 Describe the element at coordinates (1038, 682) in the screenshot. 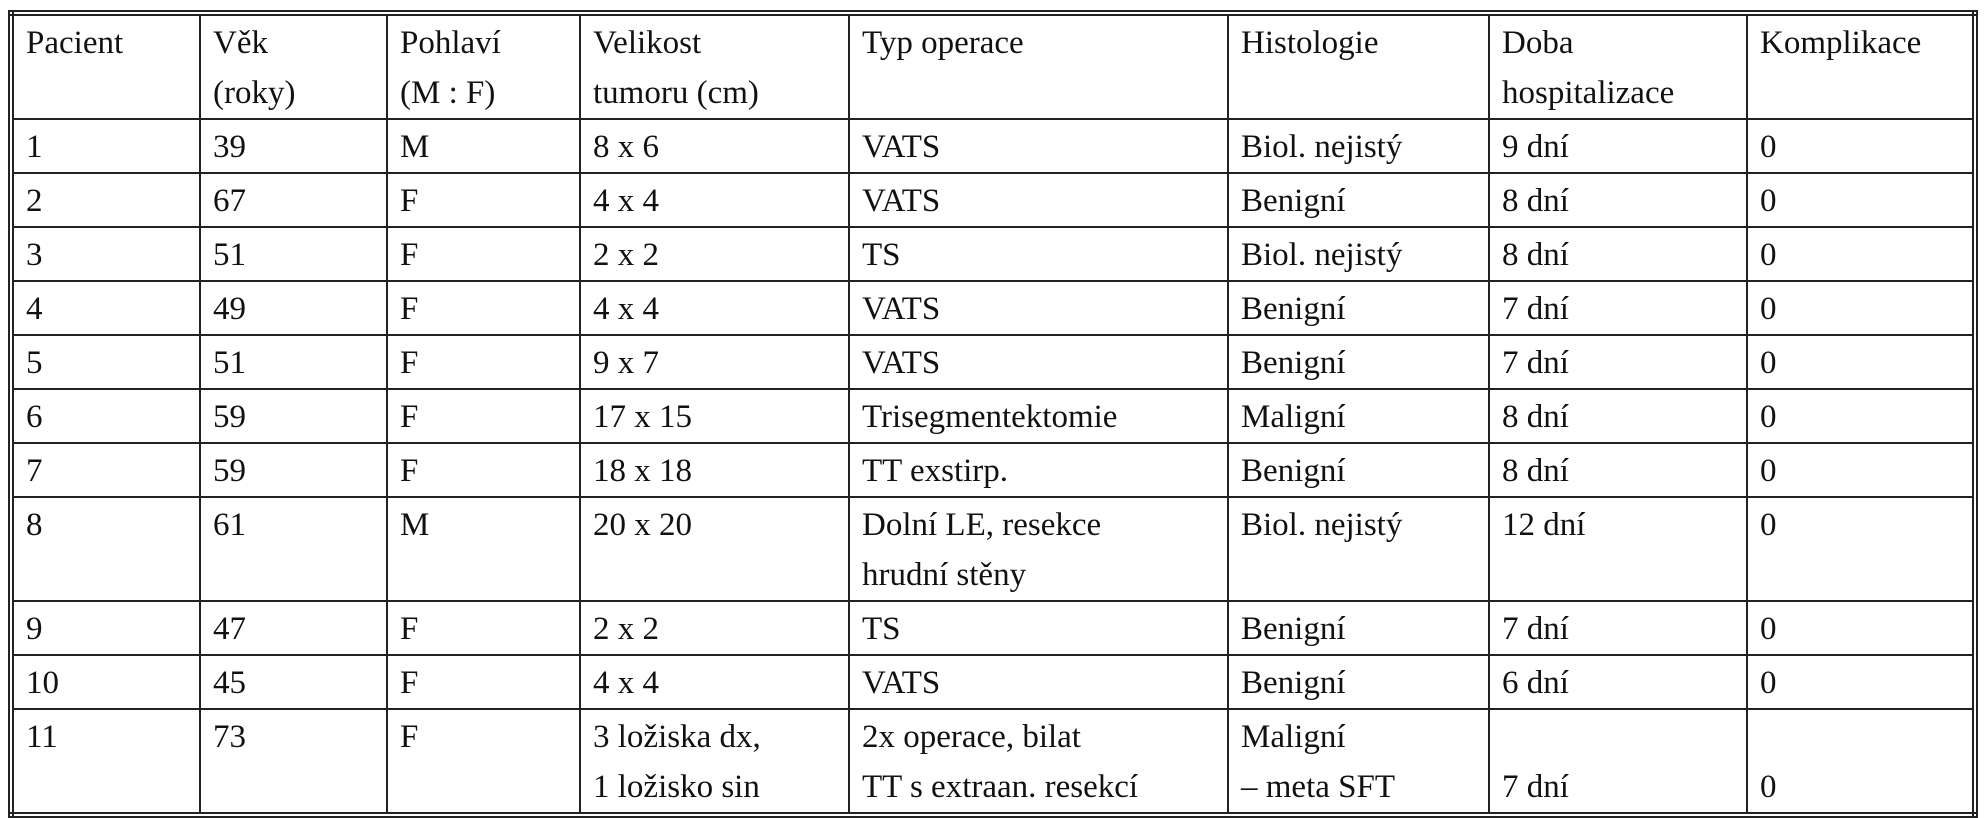

I see `table-cell: VATS` at that location.